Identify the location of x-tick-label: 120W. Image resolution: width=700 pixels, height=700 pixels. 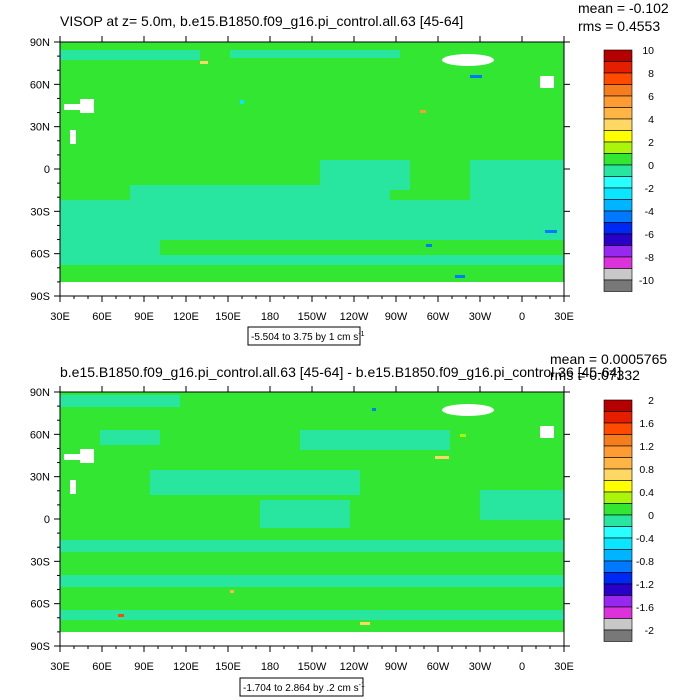
(354, 667).